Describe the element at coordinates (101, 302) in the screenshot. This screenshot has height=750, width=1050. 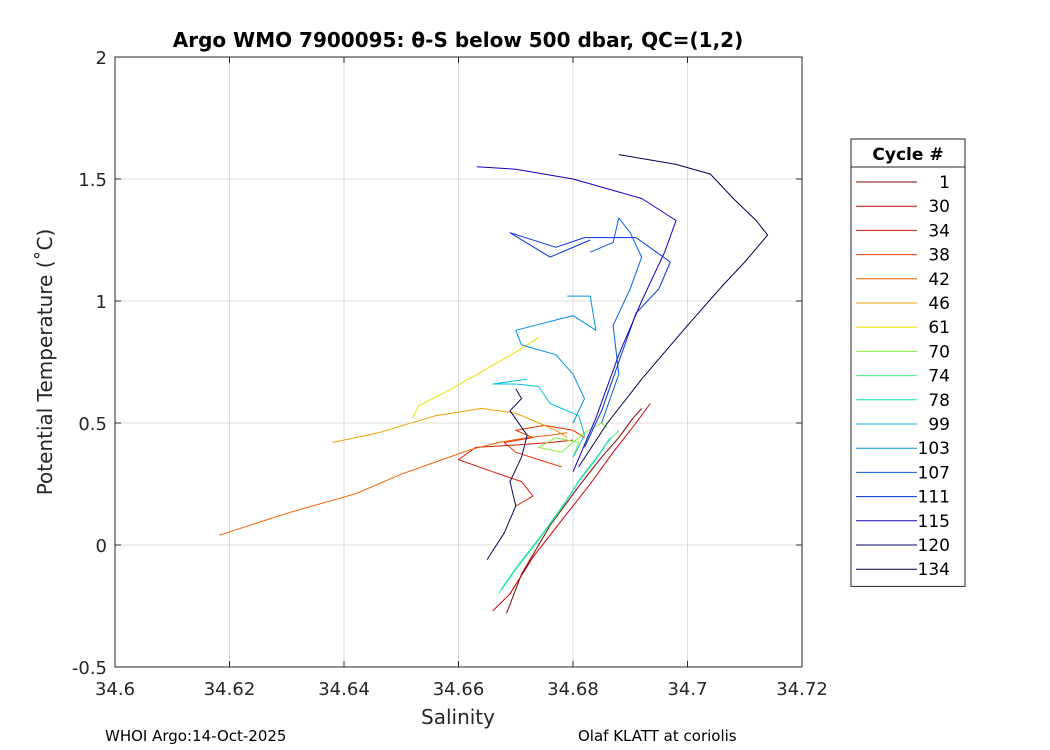
I see `y-tick-label: 1` at that location.